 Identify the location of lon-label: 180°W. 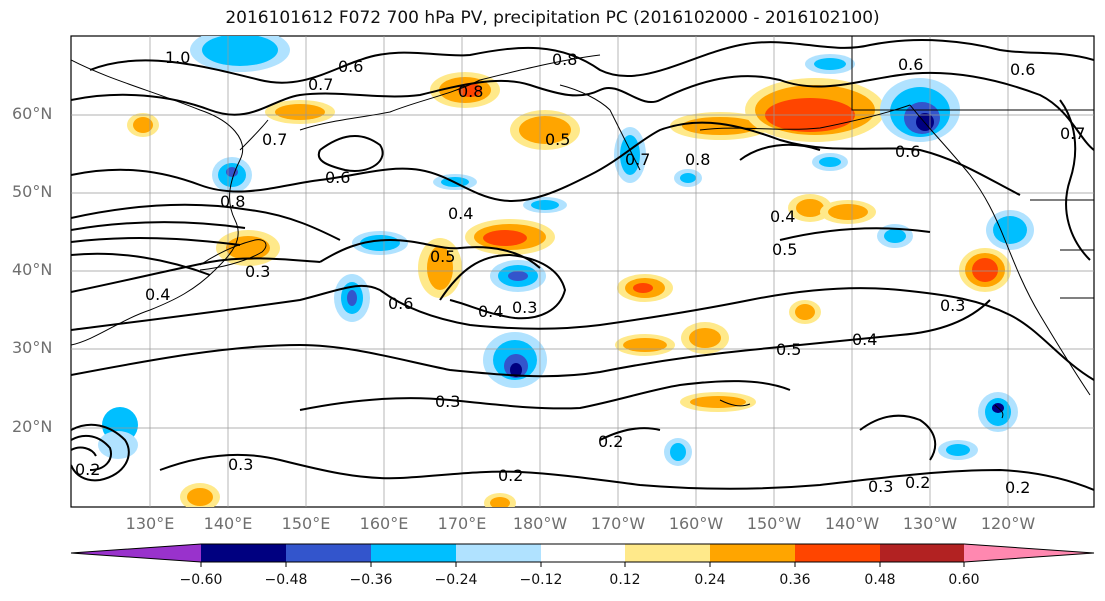
(540, 523).